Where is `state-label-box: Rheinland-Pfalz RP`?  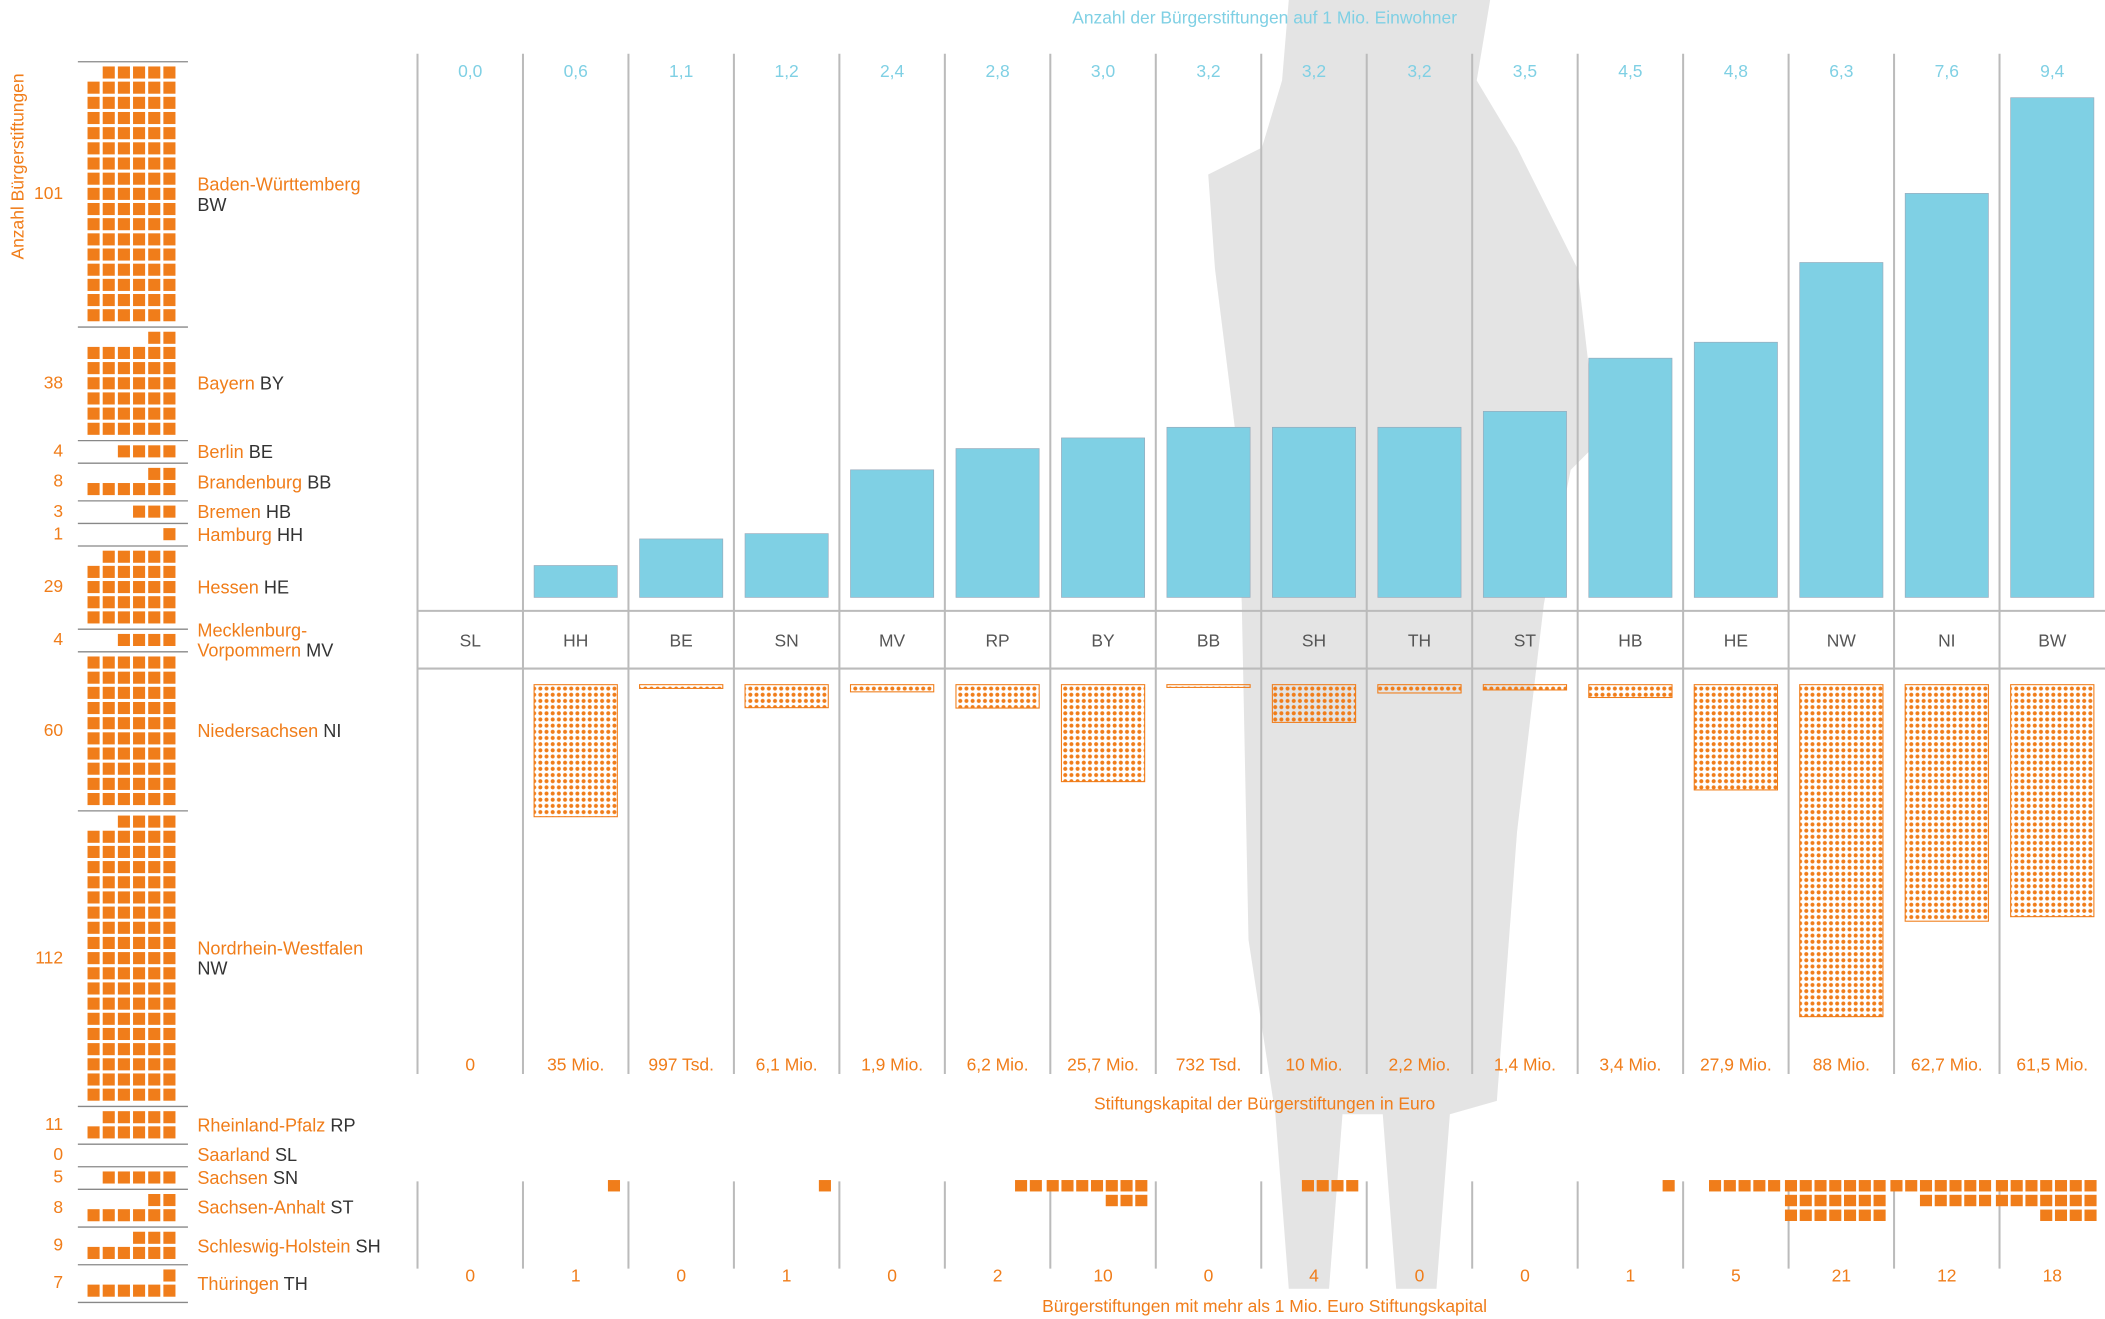
state-label-box: Rheinland-Pfalz RP is located at coordinates (291, 1125).